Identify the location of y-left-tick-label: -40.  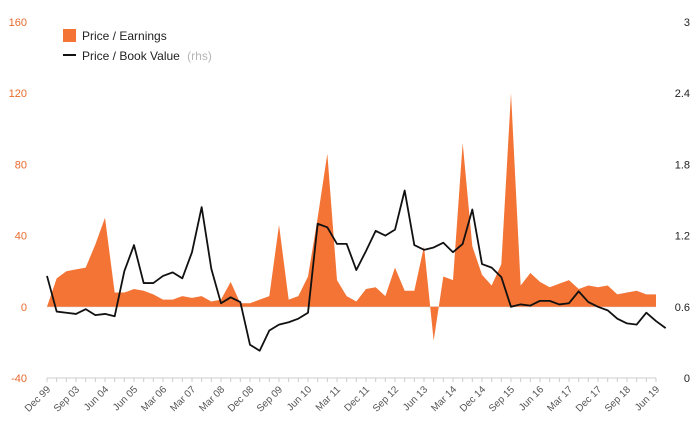
(19, 379).